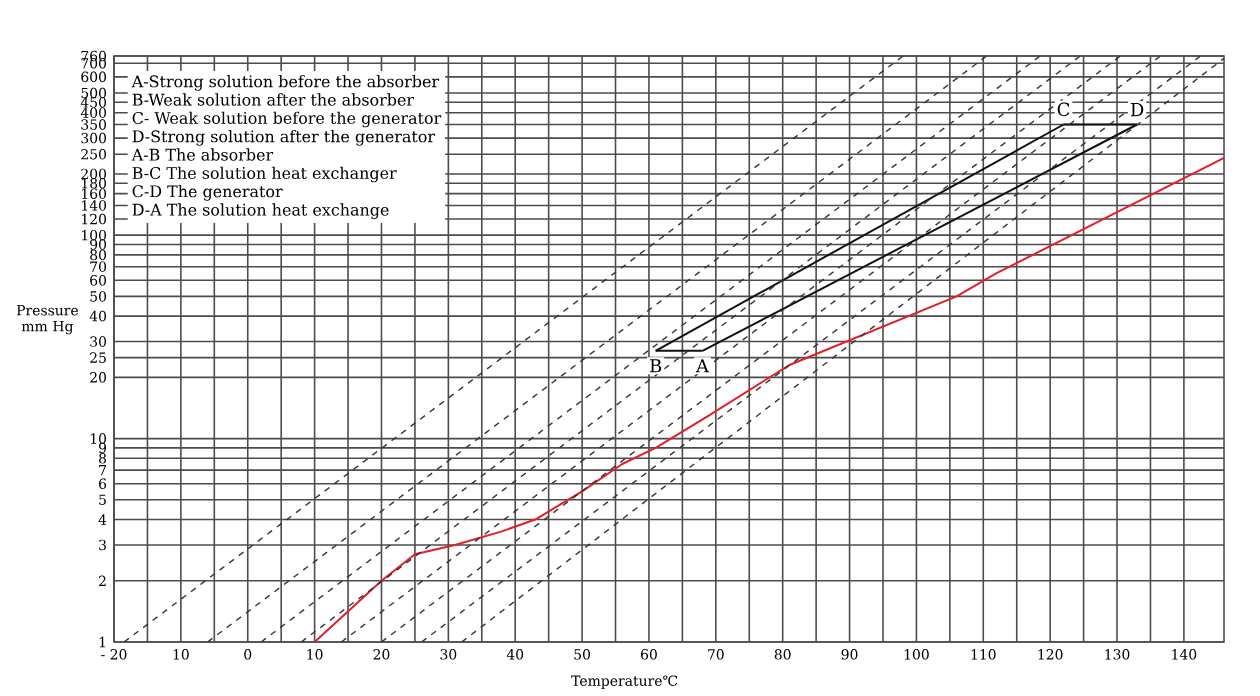 Image resolution: width=1260 pixels, height=696 pixels. Describe the element at coordinates (1063, 109) in the screenshot. I see `annotation: C` at that location.